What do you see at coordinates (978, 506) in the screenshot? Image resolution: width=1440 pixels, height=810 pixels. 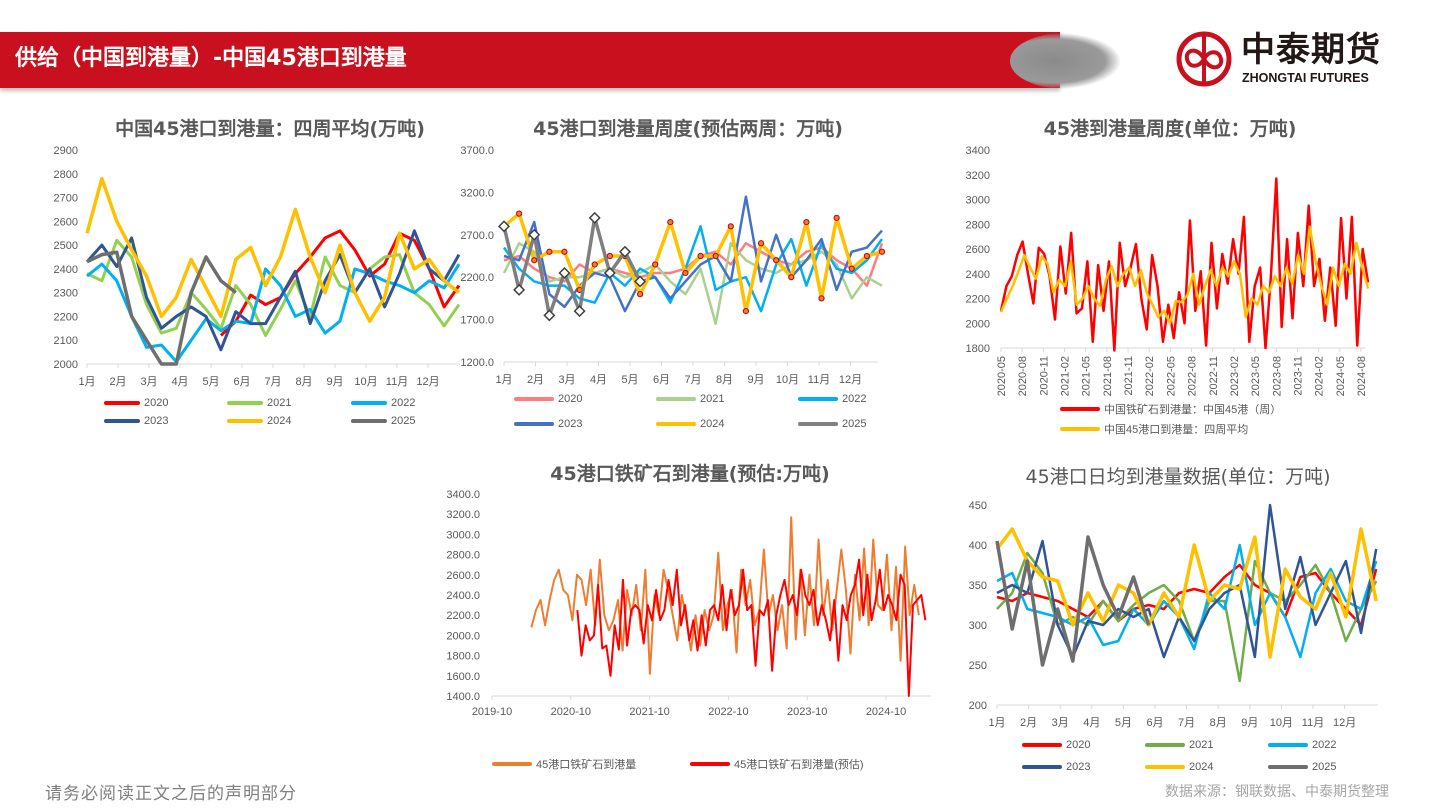 I see `y-tick-label: 450` at bounding box center [978, 506].